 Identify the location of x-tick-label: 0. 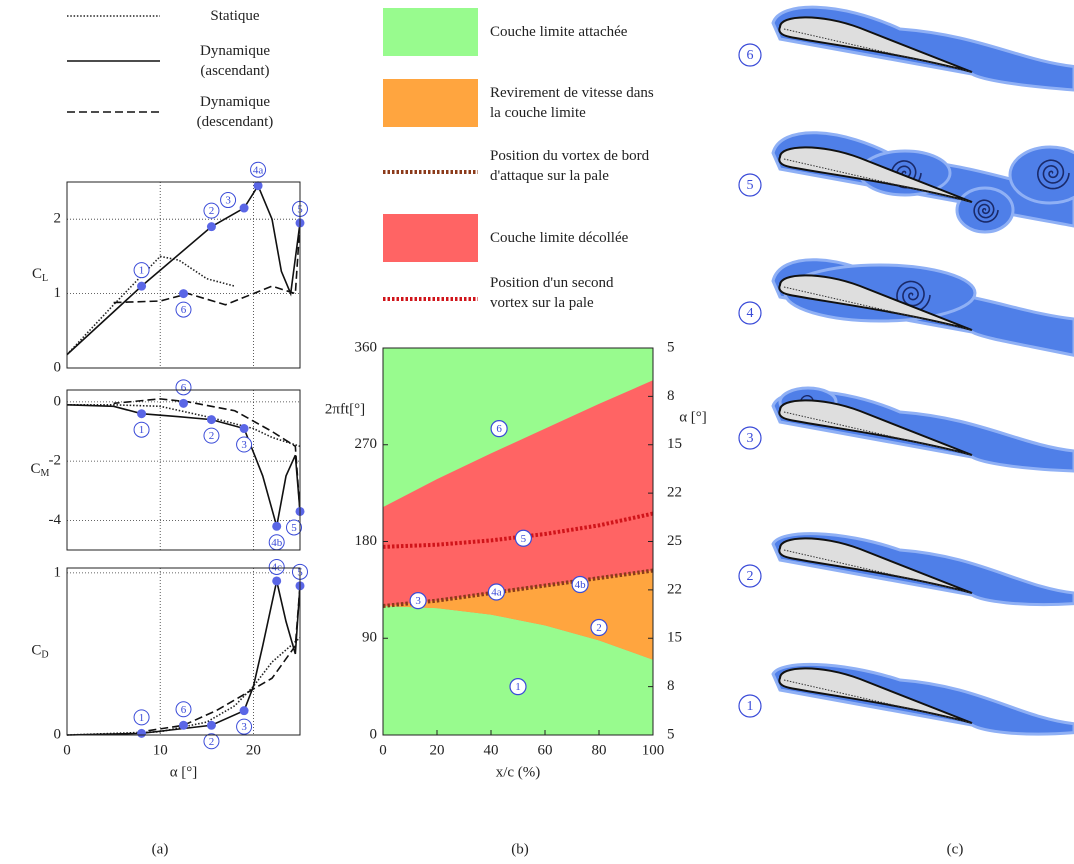
(383, 750).